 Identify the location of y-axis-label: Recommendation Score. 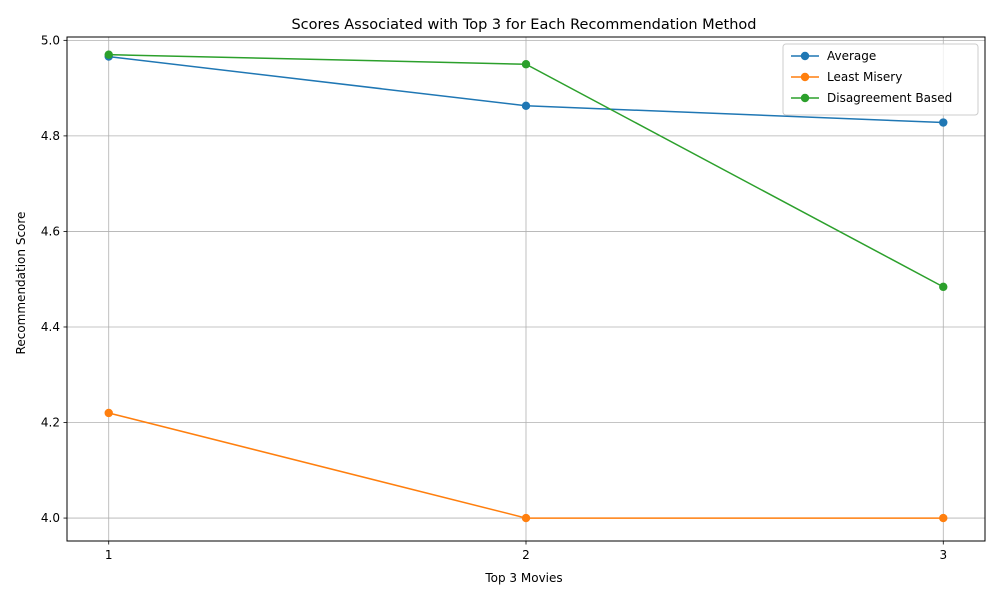
(21, 283).